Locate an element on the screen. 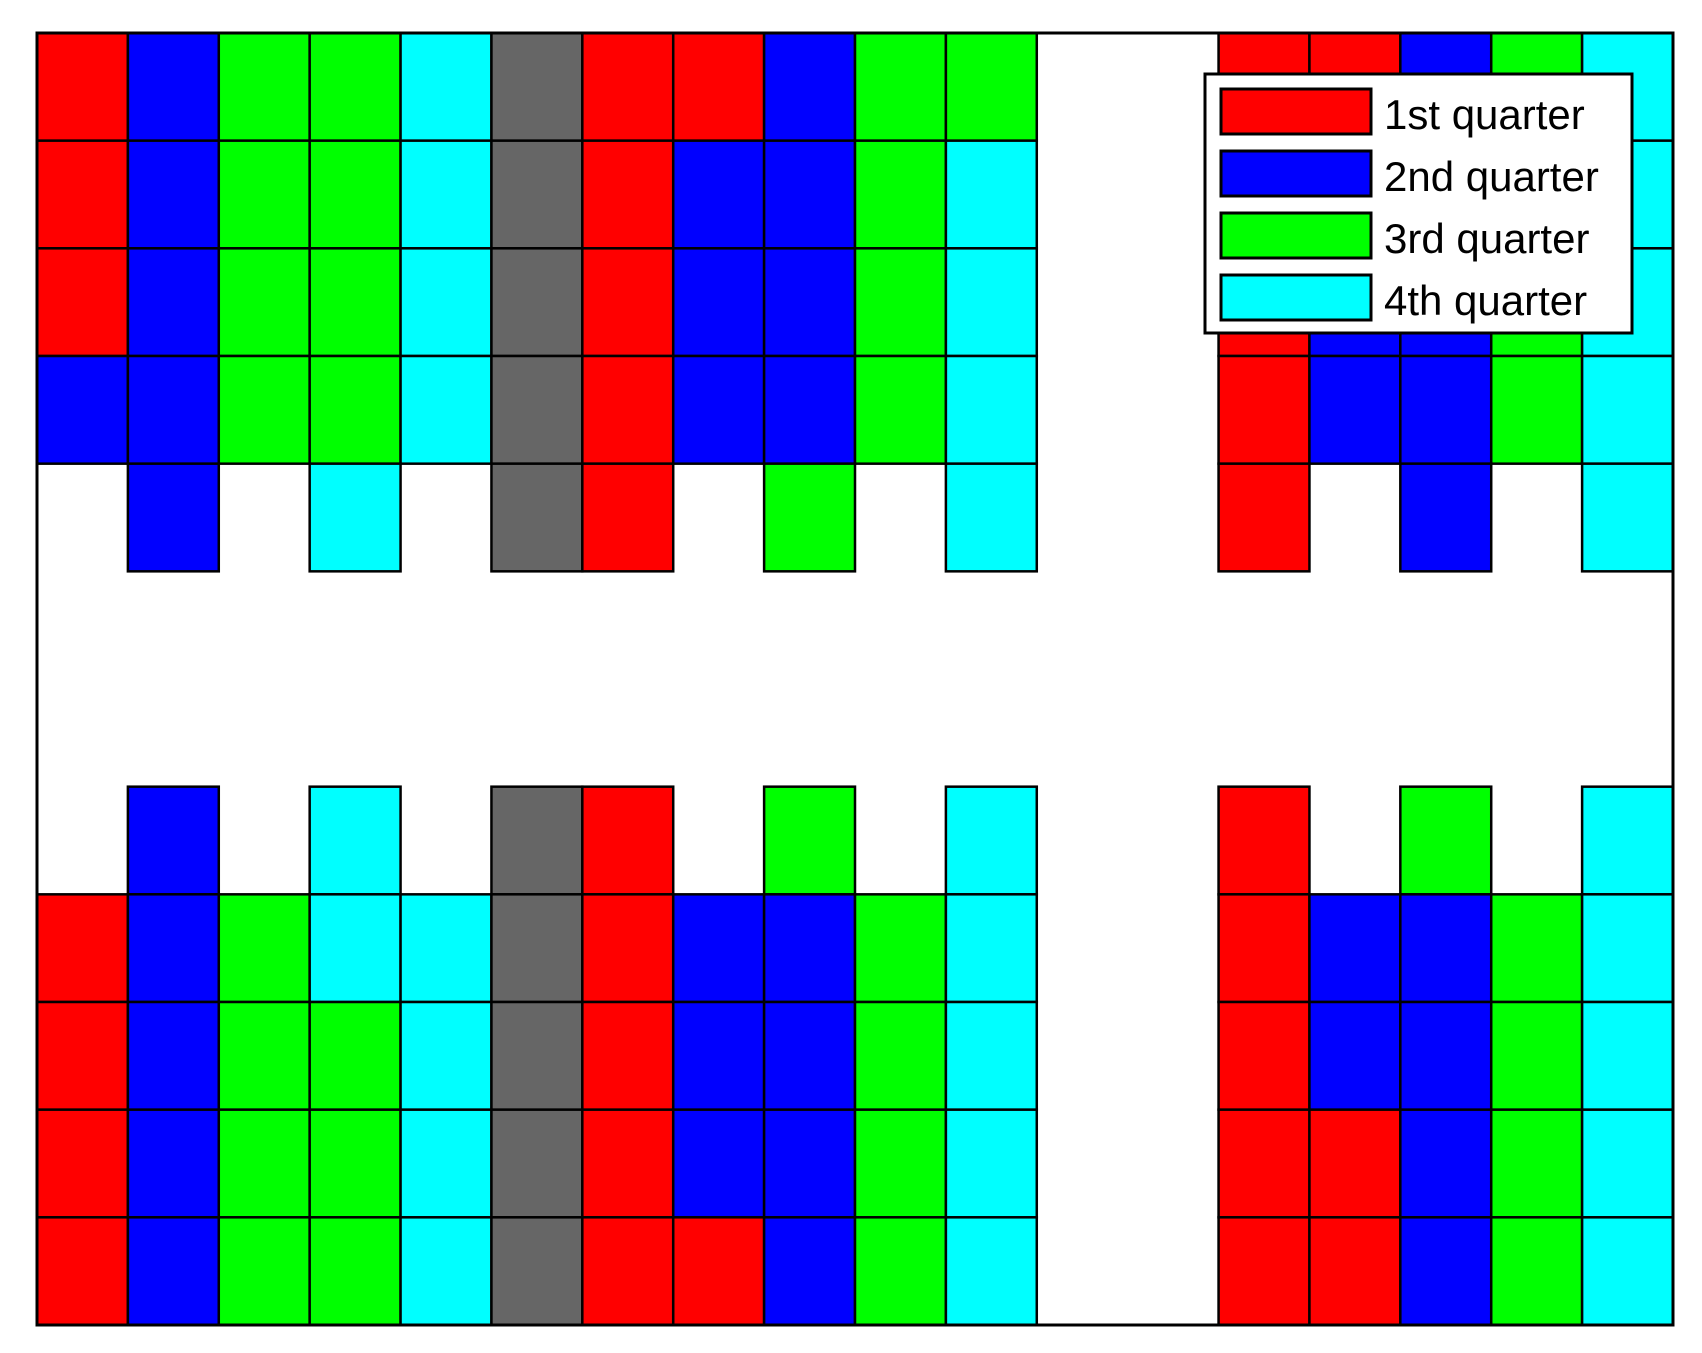  legend-item-q4: 4th quarter is located at coordinates (1403, 298).